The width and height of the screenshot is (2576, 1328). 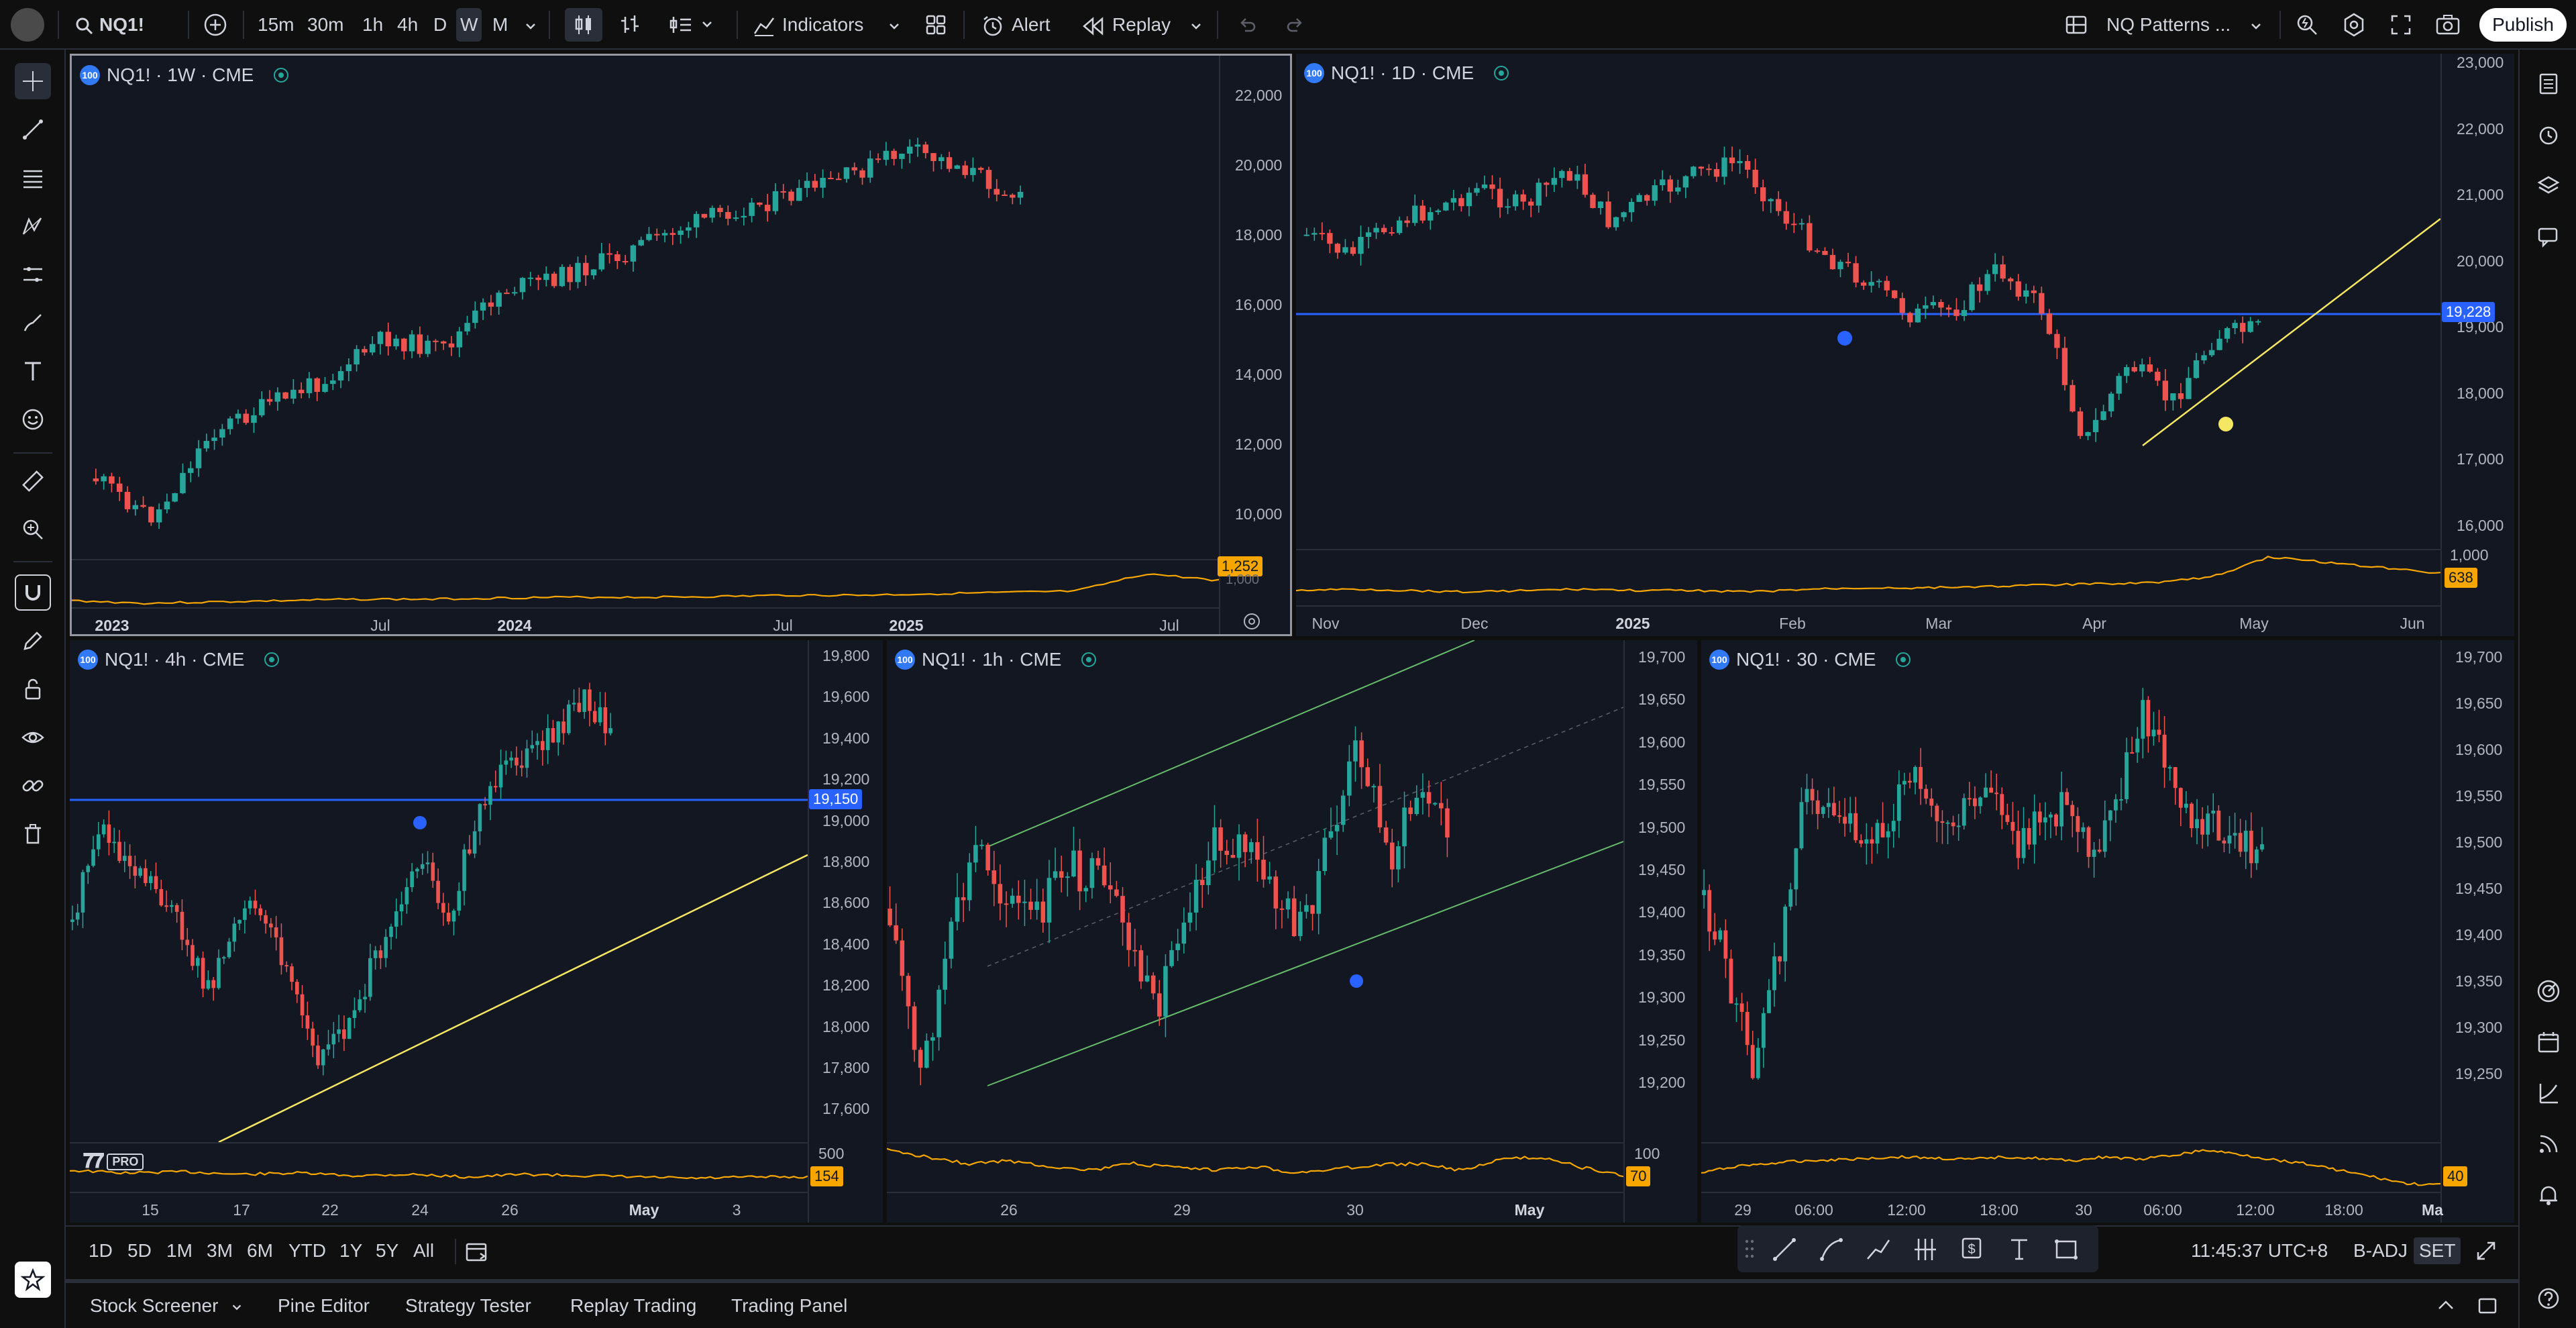 What do you see at coordinates (276, 24) in the screenshot?
I see `interval-15m: 15m` at bounding box center [276, 24].